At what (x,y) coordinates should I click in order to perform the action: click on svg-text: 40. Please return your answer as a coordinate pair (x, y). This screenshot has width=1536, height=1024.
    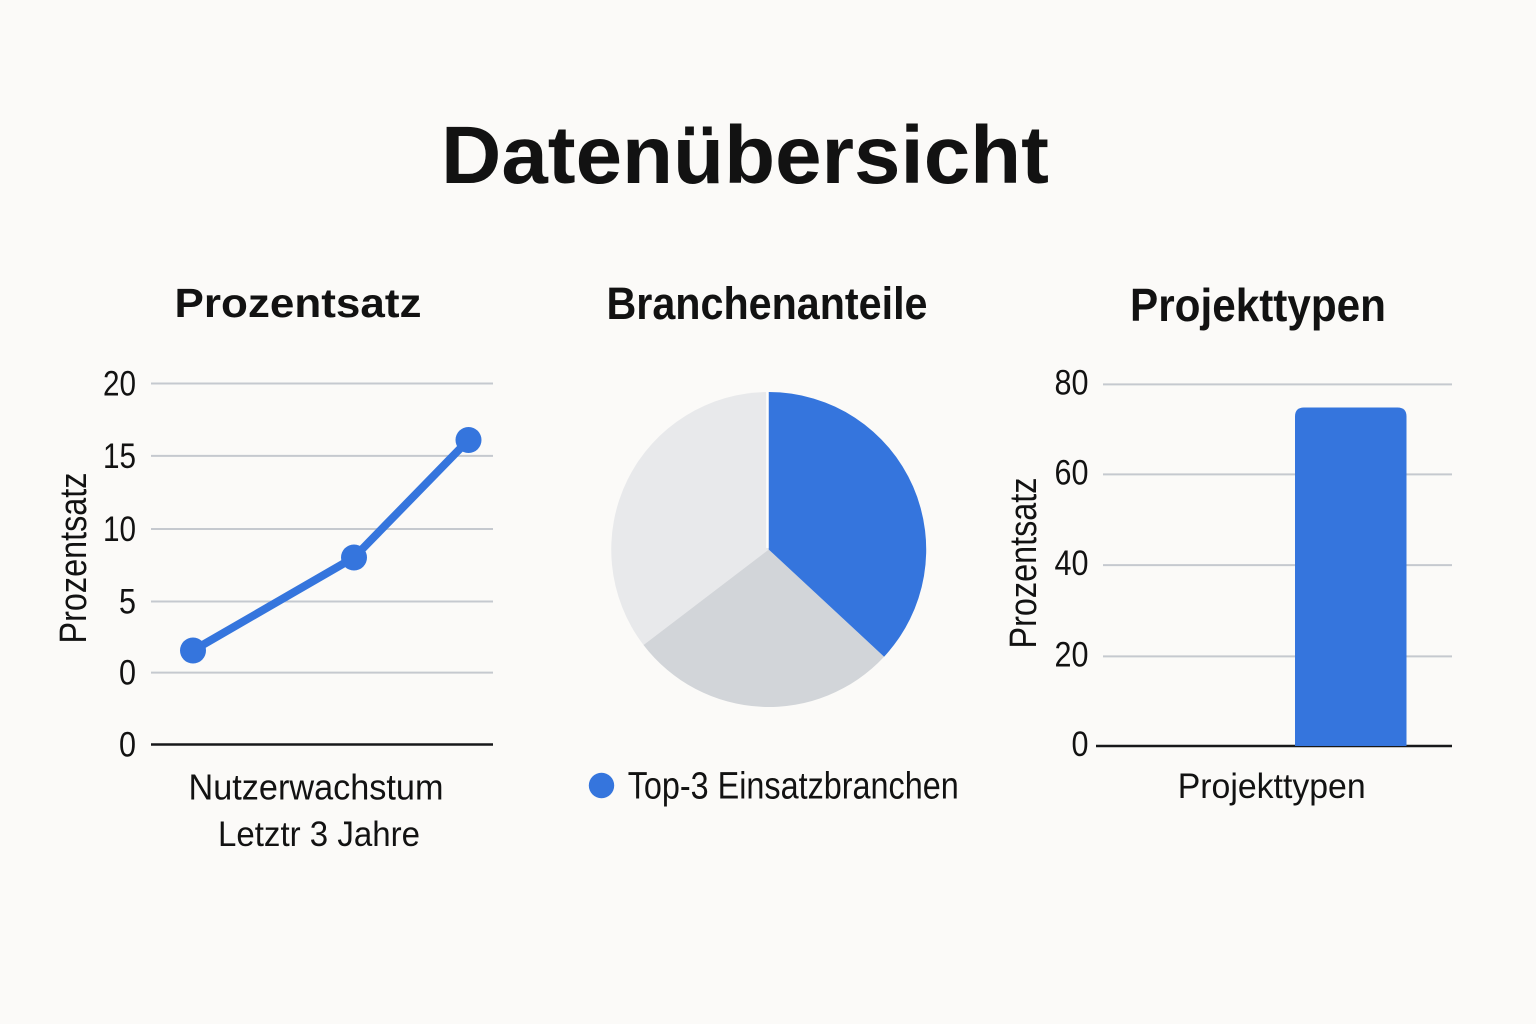
    Looking at the image, I should click on (1072, 563).